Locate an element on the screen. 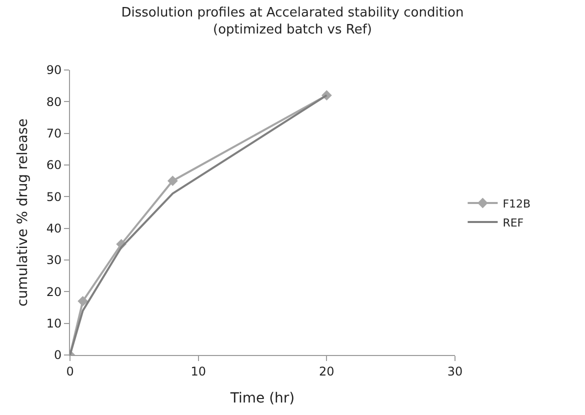  legend-label: F12B is located at coordinates (516, 203).